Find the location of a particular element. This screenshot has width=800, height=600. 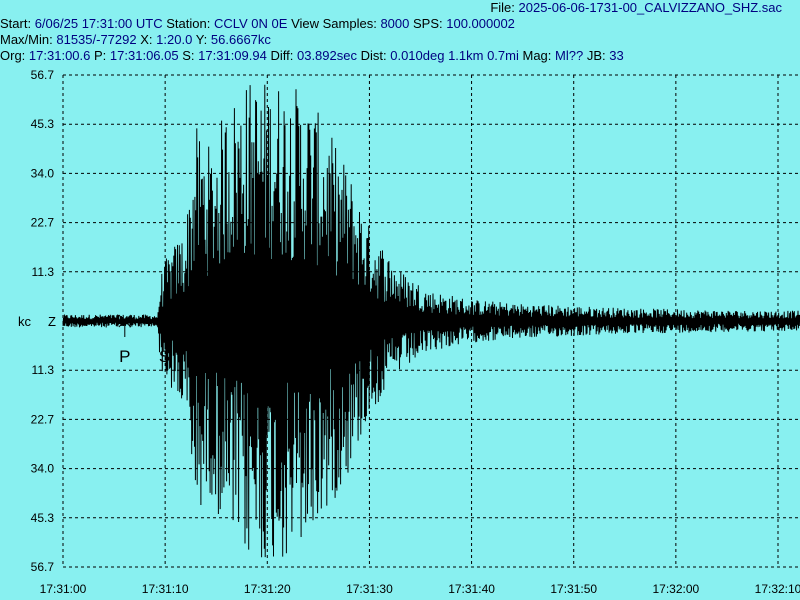

x-tick-label: 17:31:30 is located at coordinates (369, 589).